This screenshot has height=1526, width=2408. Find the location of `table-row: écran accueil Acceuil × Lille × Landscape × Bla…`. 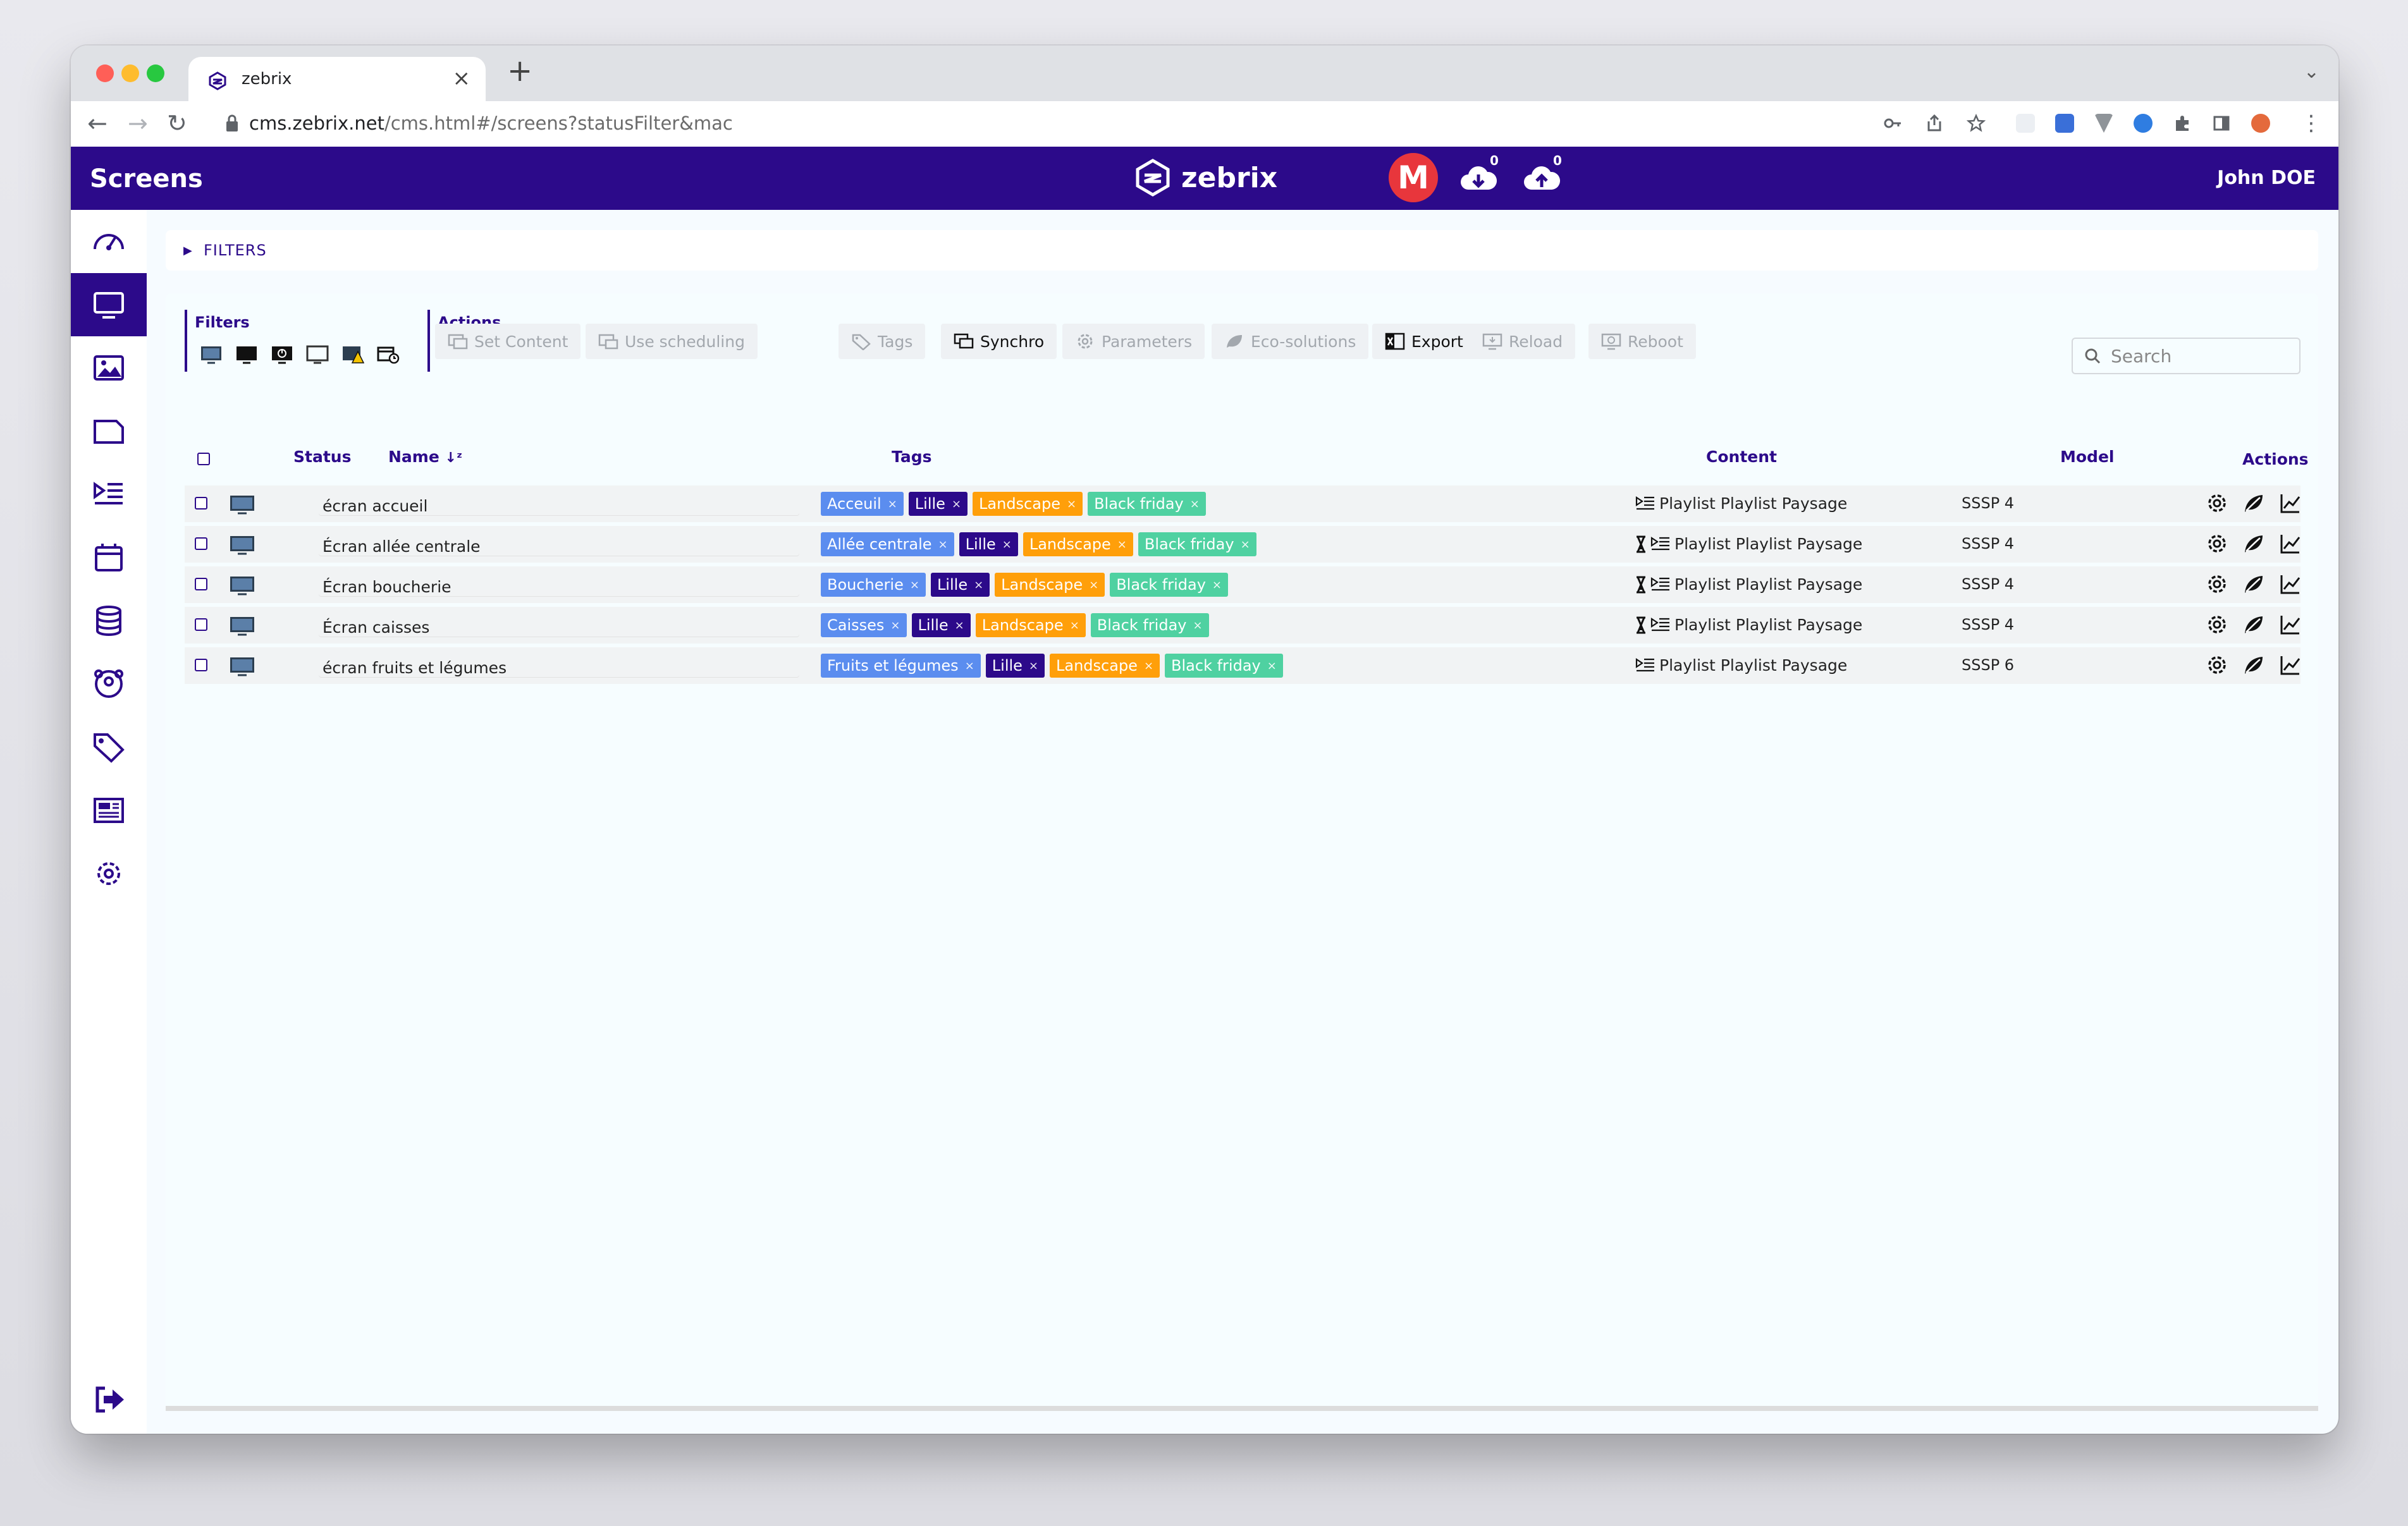

table-row: écran accueil Acceuil × Lille × Landscape × Bla… is located at coordinates (1242, 503).